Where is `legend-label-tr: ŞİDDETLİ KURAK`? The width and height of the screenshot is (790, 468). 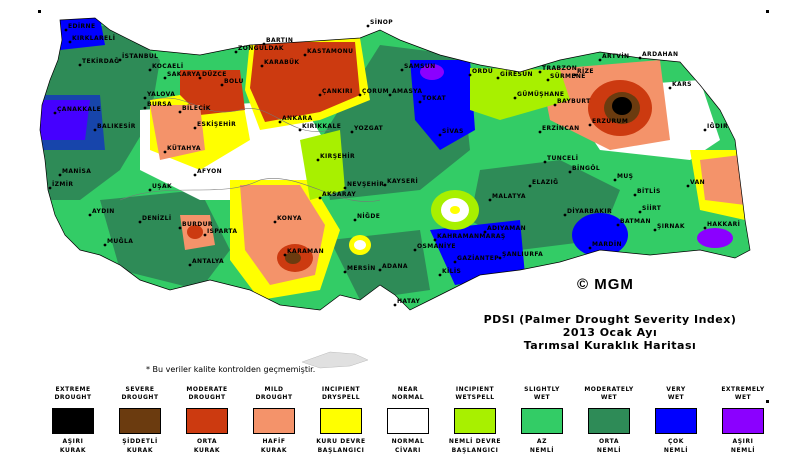 legend-label-tr: ŞİDDETLİ KURAK is located at coordinates (140, 446).